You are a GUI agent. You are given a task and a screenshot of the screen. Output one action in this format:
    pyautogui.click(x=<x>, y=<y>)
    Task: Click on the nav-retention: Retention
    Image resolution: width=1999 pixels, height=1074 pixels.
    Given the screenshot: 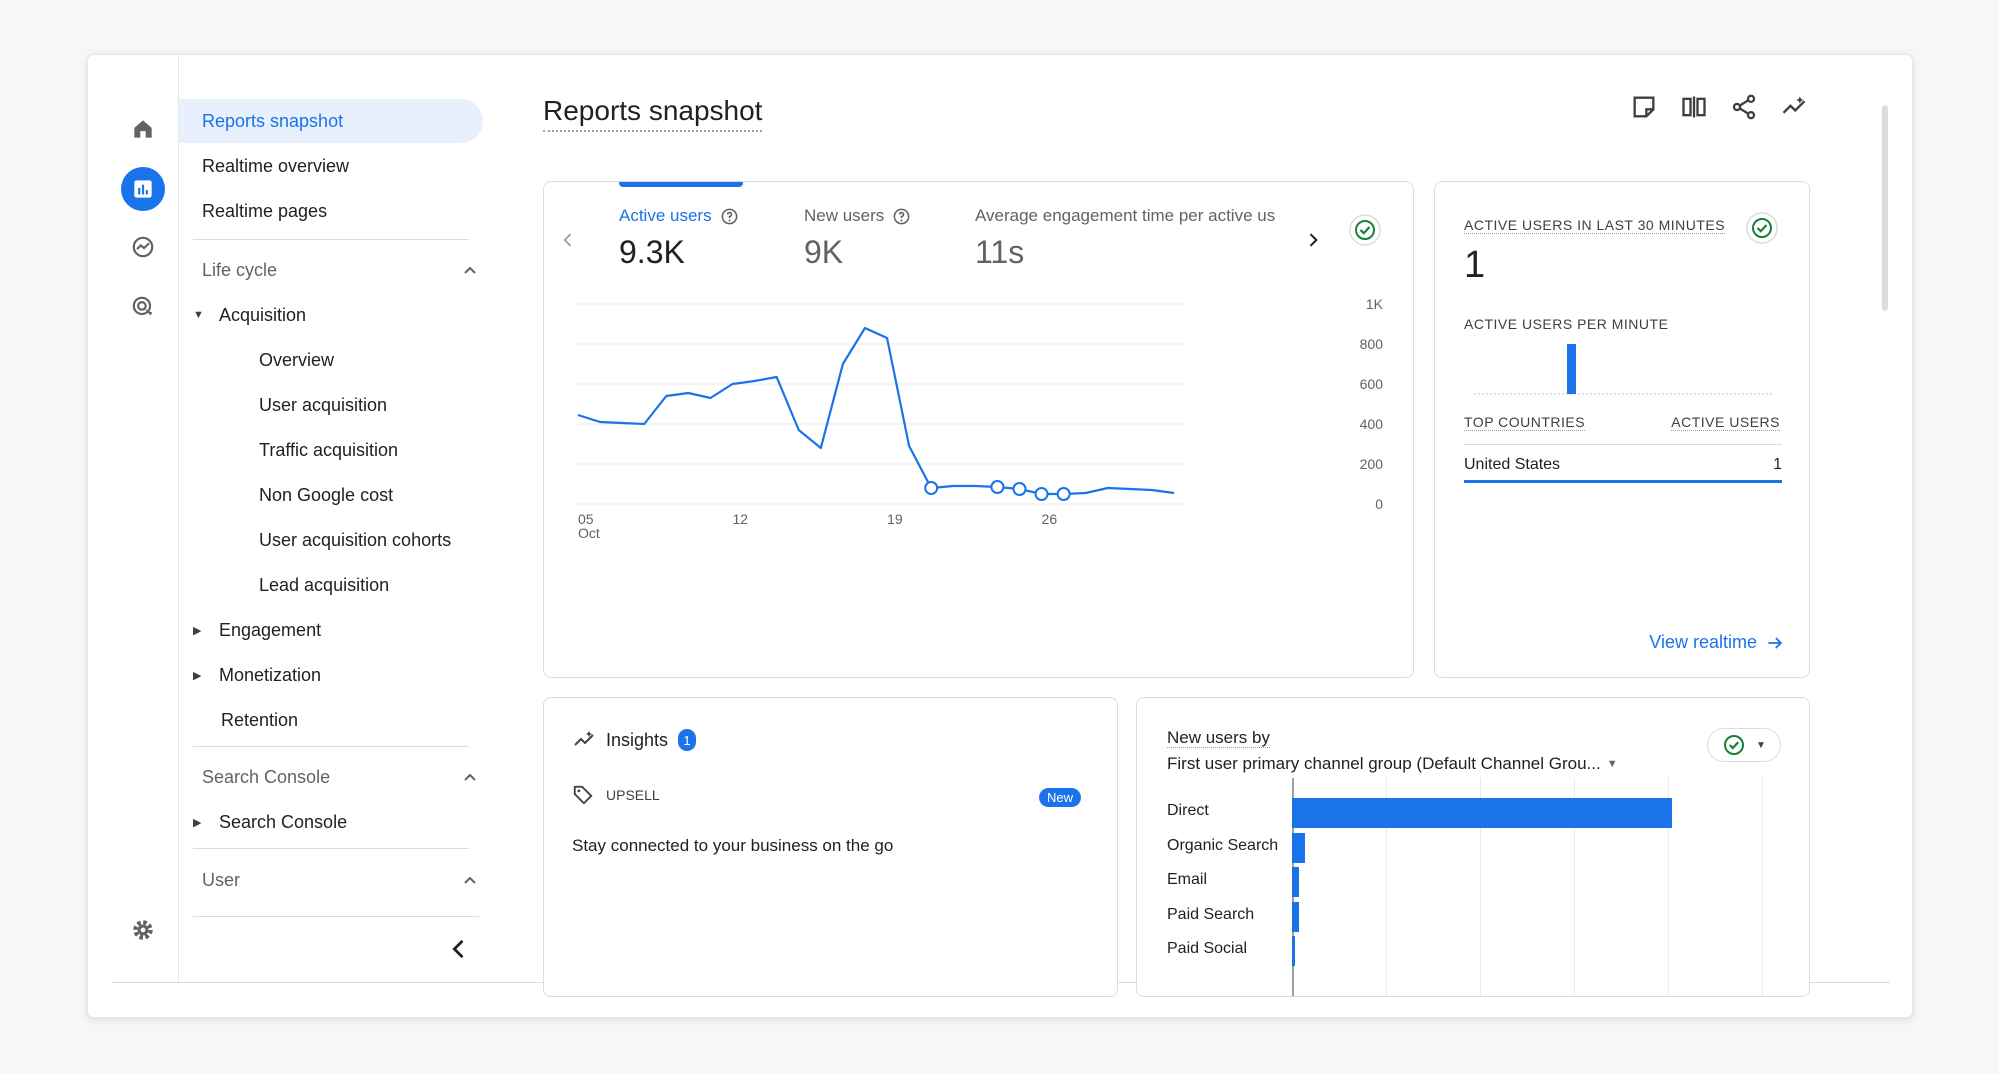 What is the action you would take?
    pyautogui.click(x=260, y=719)
    